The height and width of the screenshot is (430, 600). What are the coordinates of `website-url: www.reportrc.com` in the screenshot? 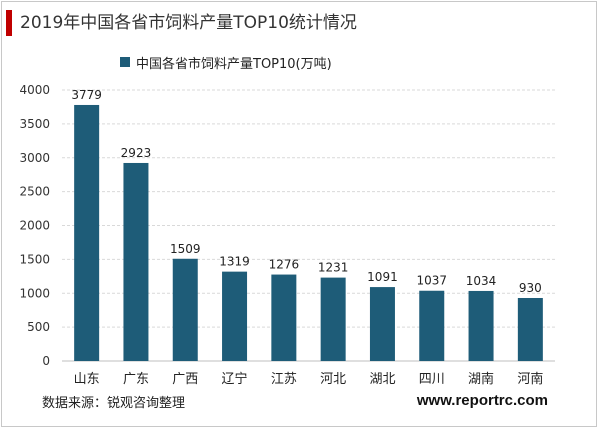 It's located at (482, 400).